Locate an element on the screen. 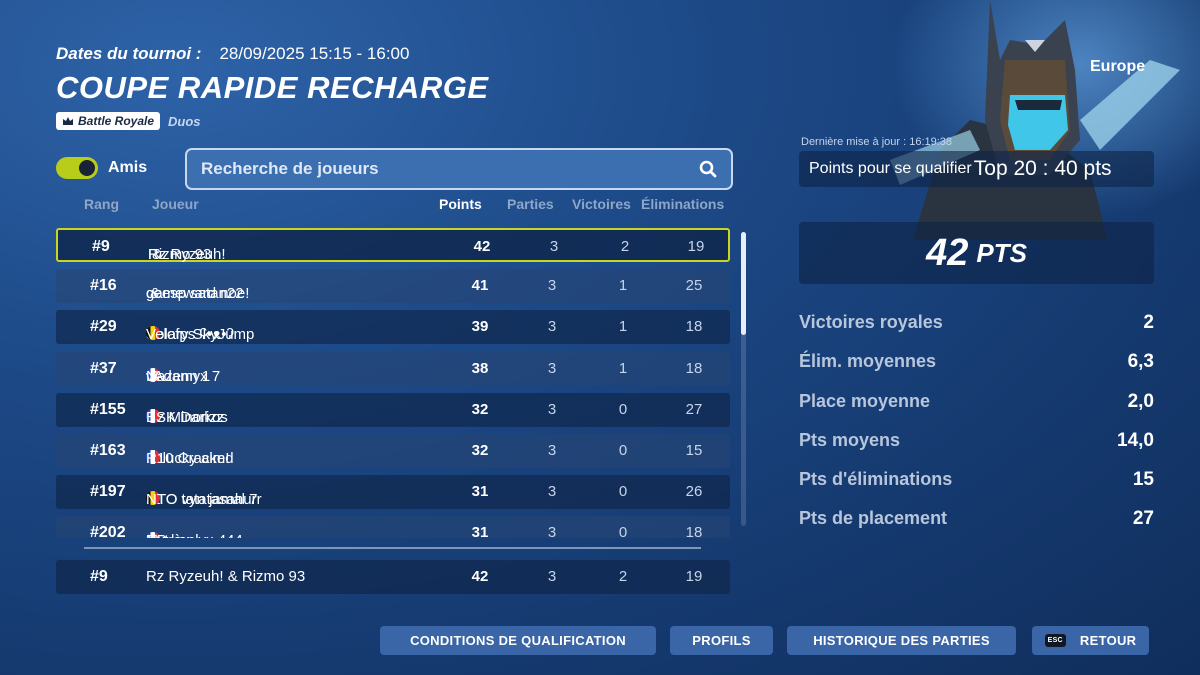 The width and height of the screenshot is (1200, 675). row-points: 42 is located at coordinates (480, 576).